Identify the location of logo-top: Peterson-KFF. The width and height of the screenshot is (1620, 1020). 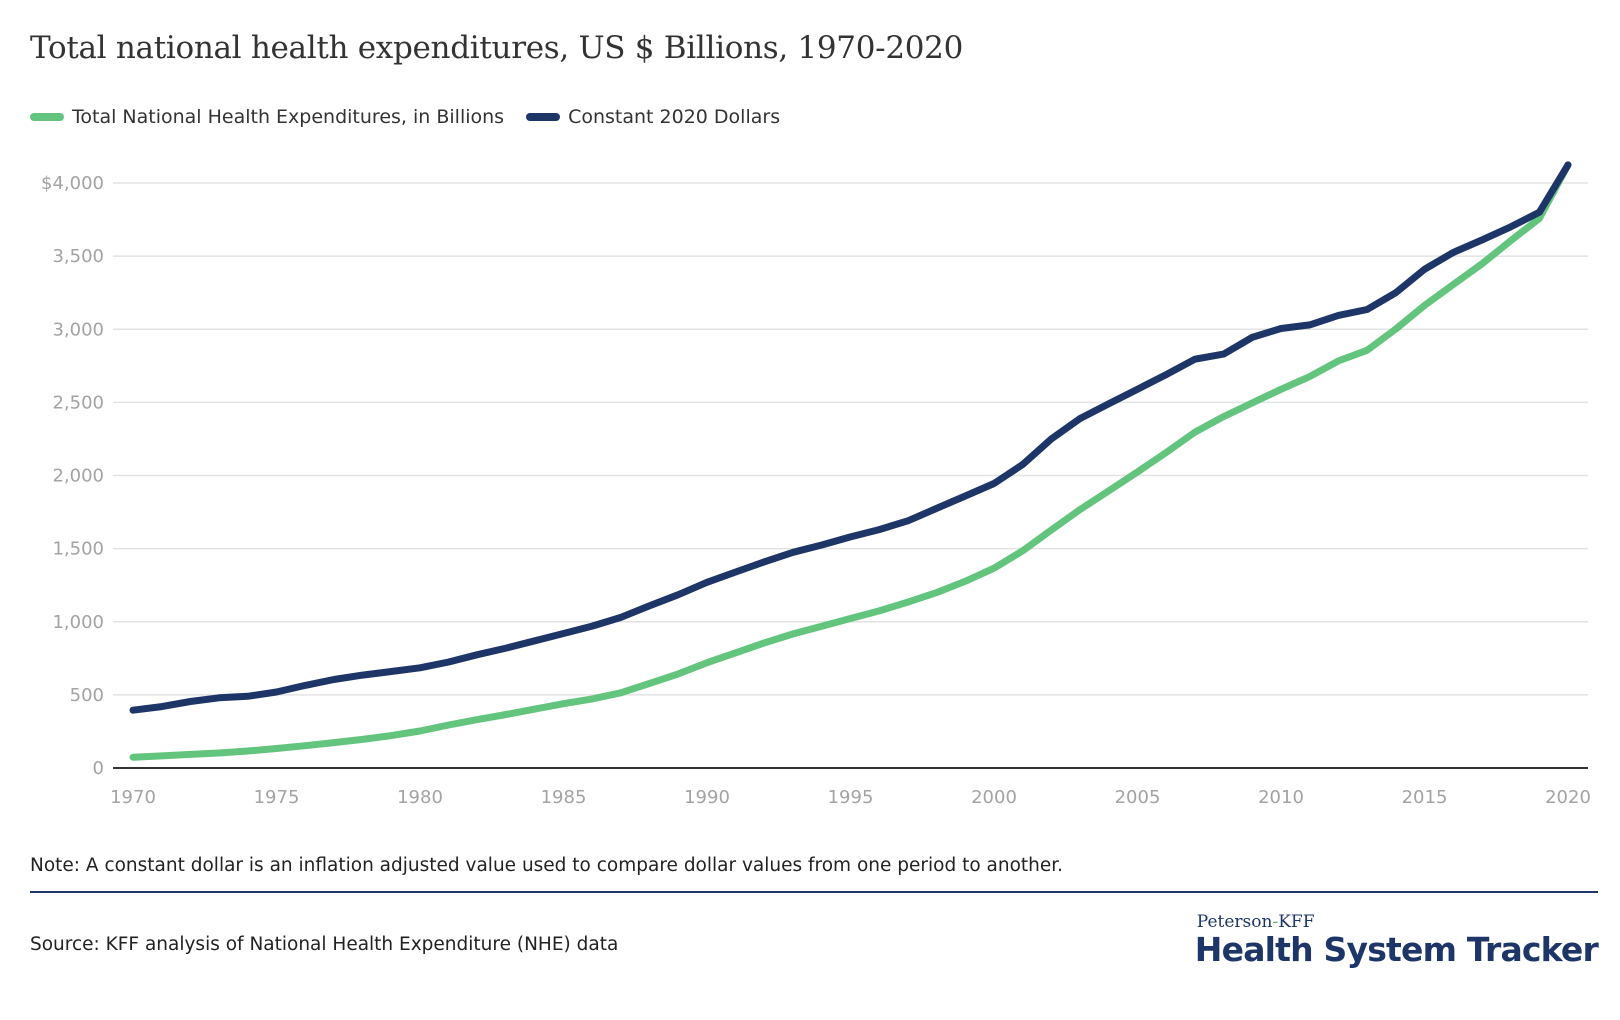
(1397, 922).